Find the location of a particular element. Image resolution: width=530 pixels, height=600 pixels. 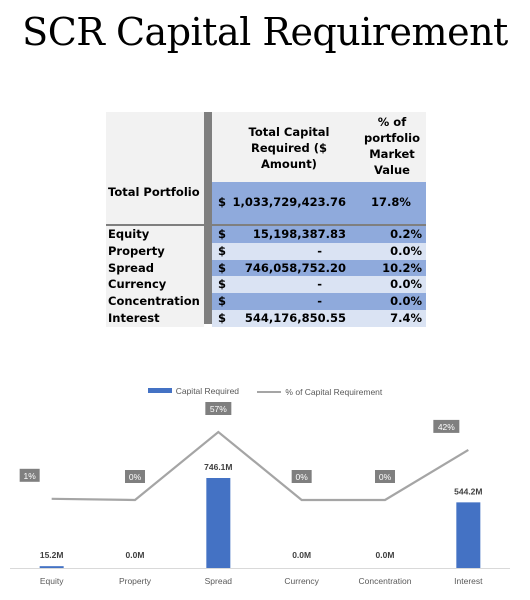

category-label: Interest is located at coordinates (468, 581).